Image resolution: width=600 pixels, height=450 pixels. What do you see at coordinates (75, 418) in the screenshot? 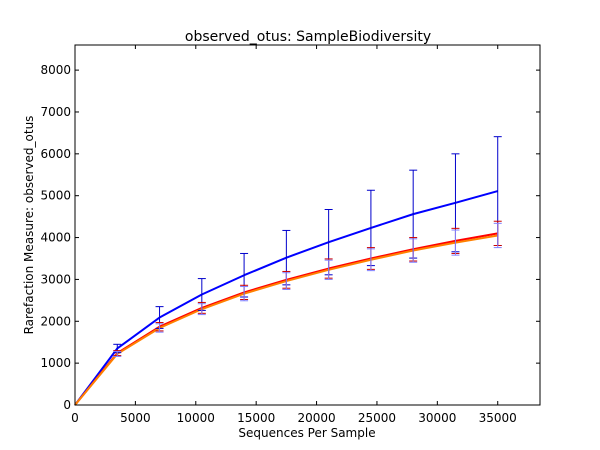
I see `x-tick-label: 0` at bounding box center [75, 418].